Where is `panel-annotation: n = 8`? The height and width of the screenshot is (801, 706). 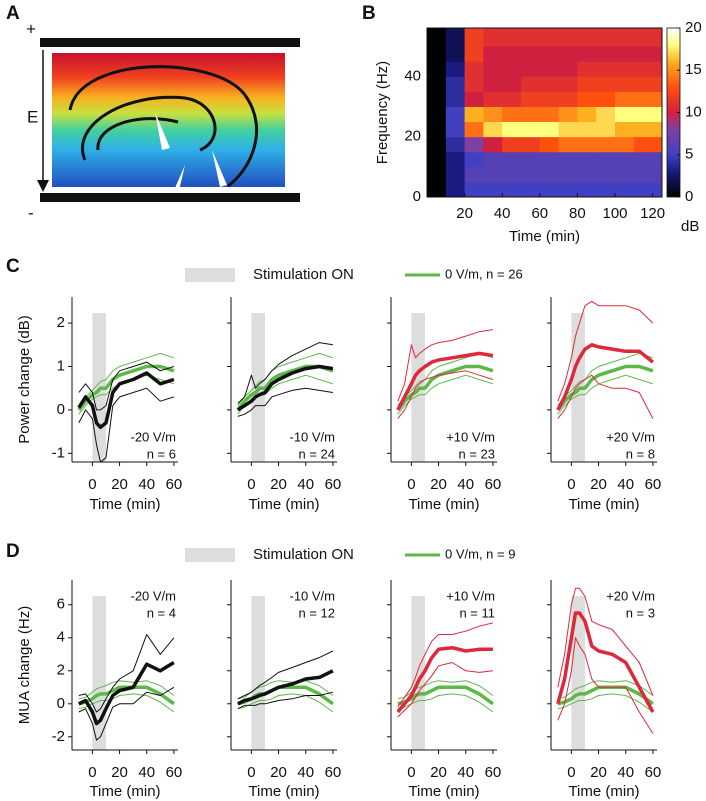
panel-annotation: n = 8 is located at coordinates (640, 453).